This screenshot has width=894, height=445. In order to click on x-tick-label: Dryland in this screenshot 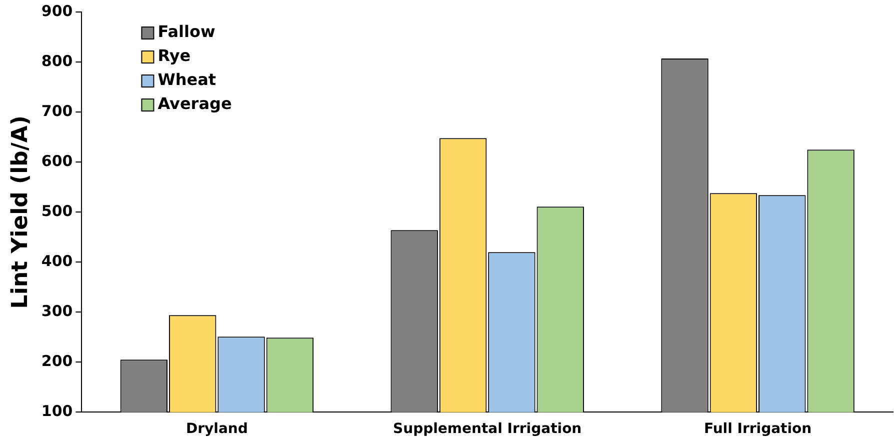, I will do `click(217, 429)`.